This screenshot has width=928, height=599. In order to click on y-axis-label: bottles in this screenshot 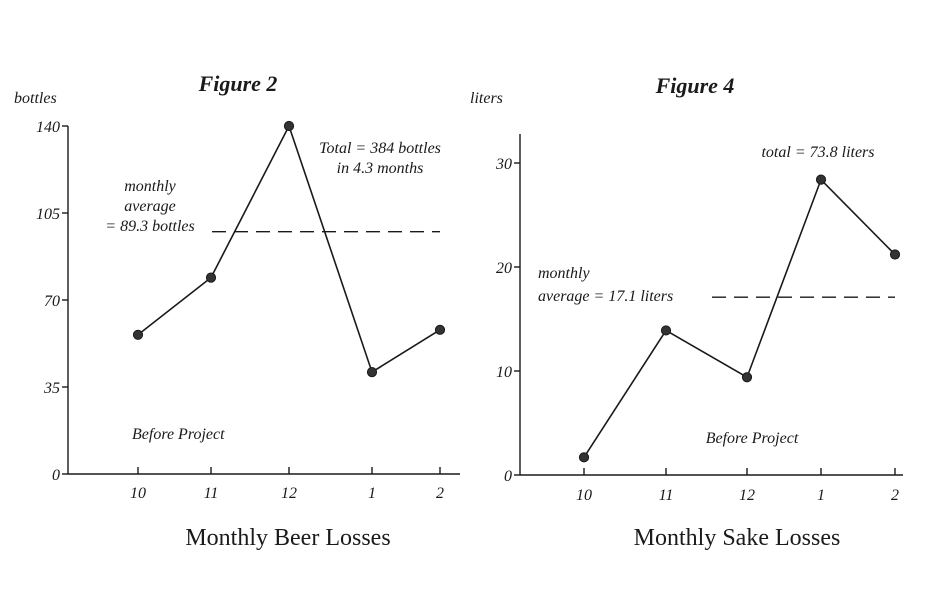, I will do `click(35, 98)`.